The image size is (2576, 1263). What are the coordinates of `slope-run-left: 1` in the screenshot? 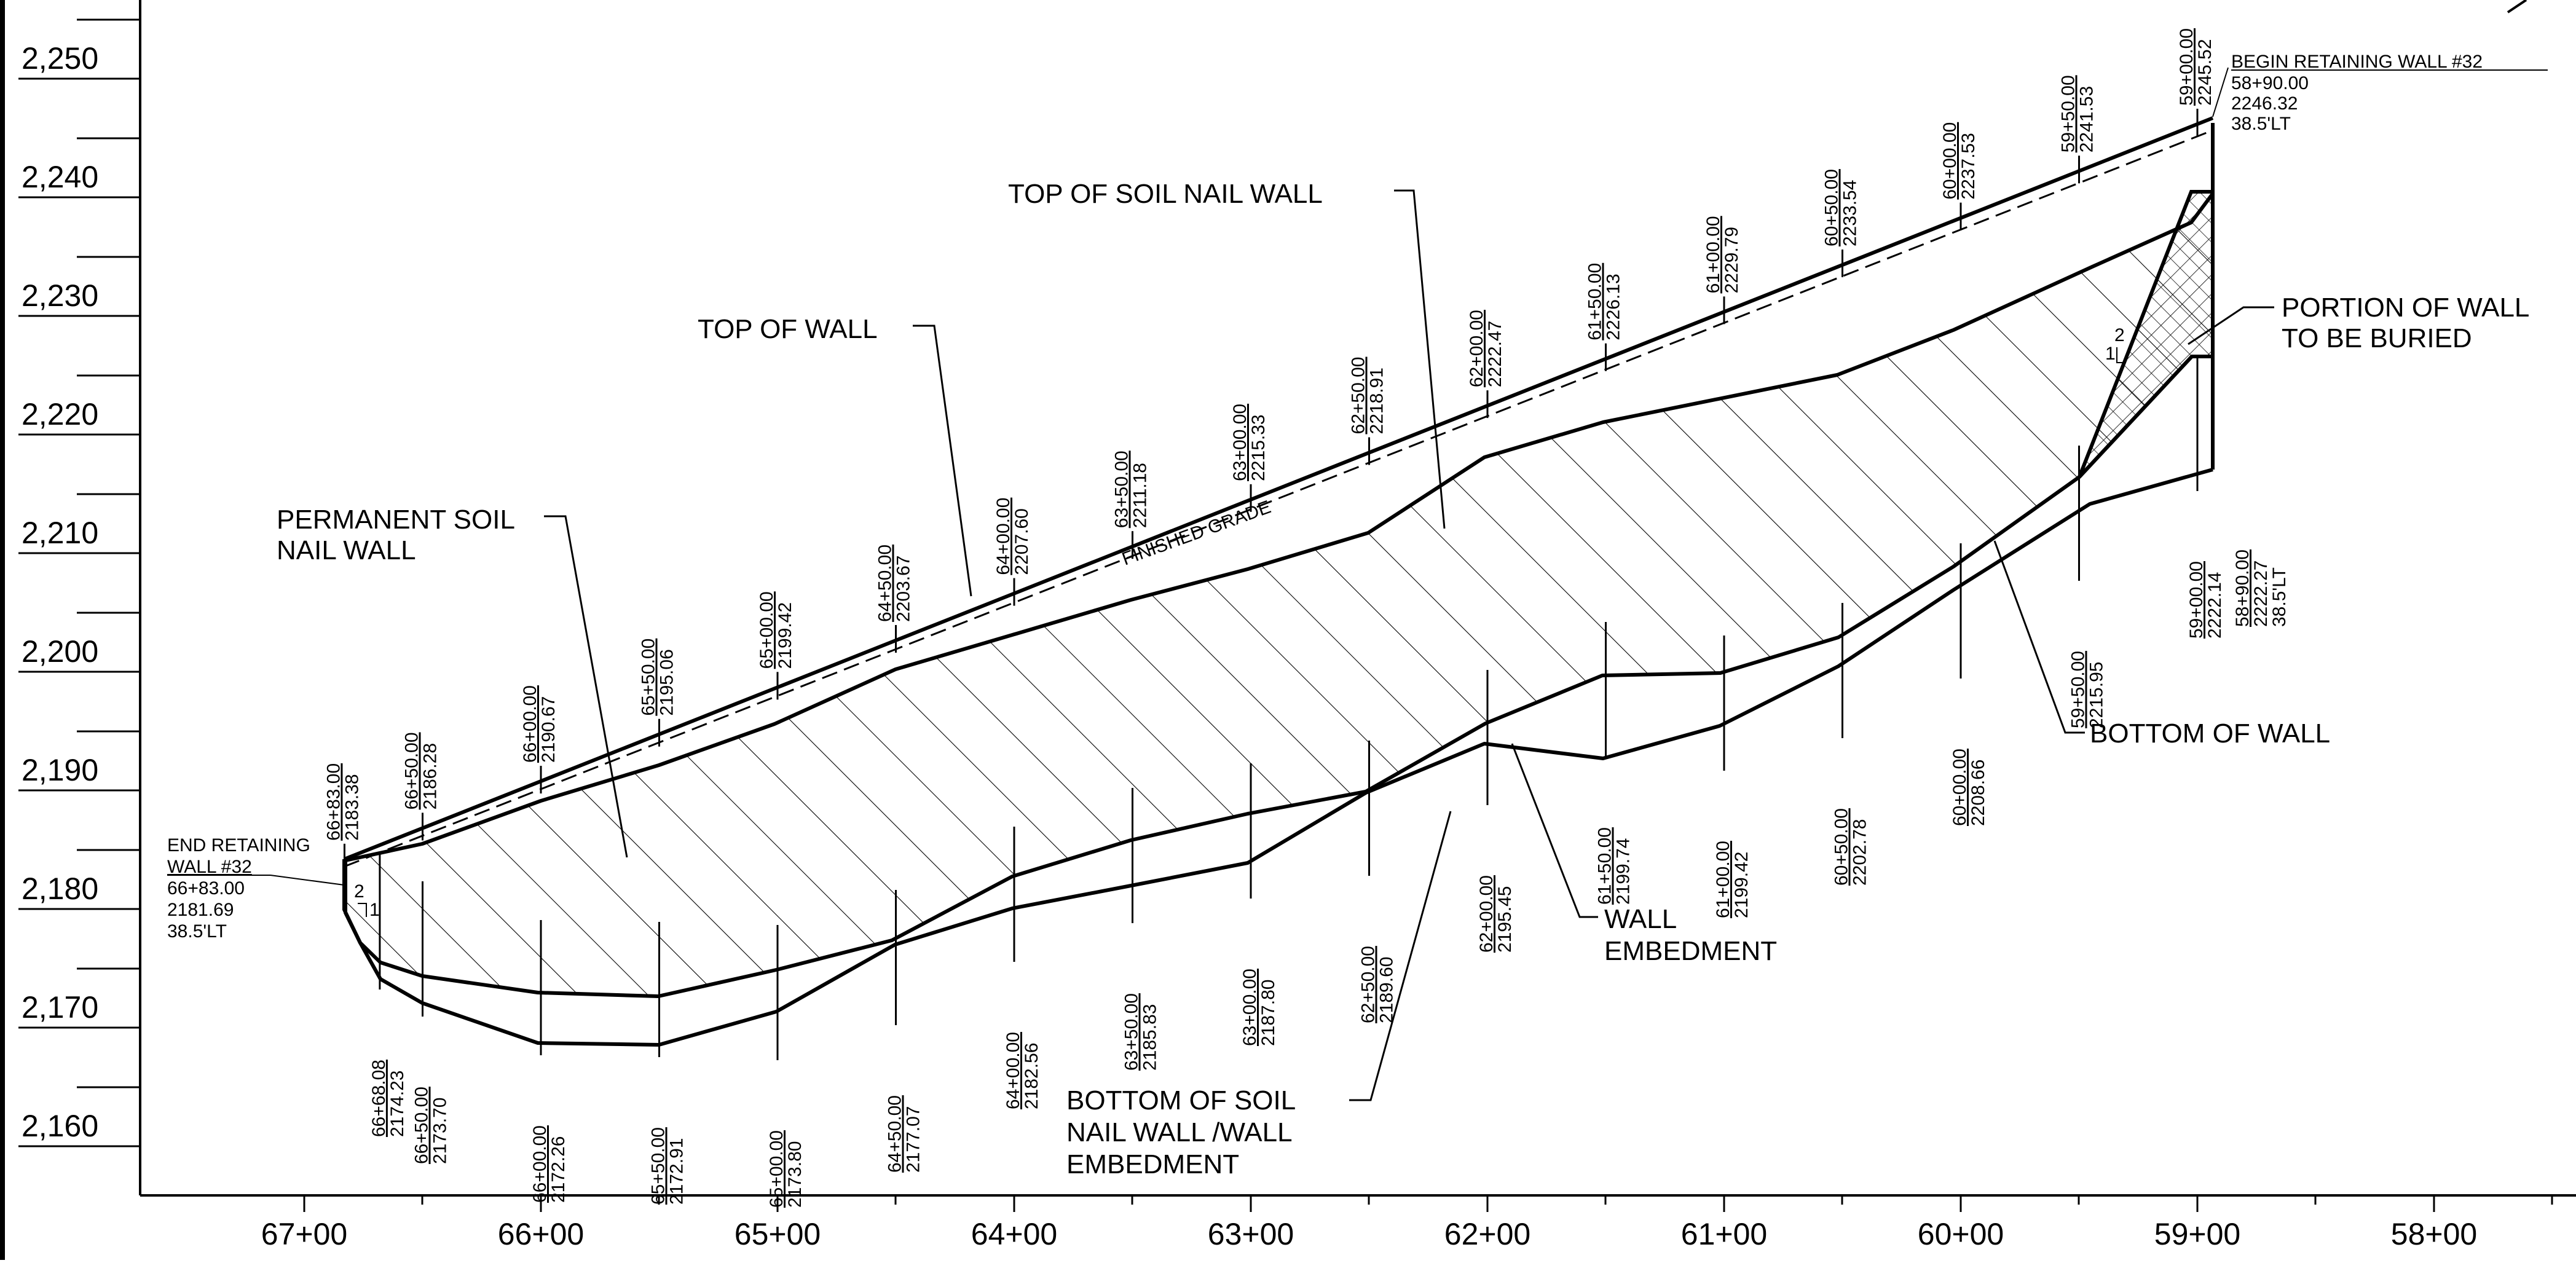 It's located at (375, 910).